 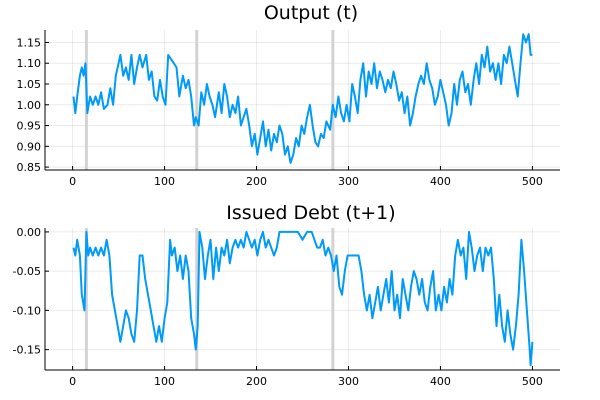 What do you see at coordinates (310, 213) in the screenshot?
I see `issued-debt-chart-title: Issued Debt (t+1)` at bounding box center [310, 213].